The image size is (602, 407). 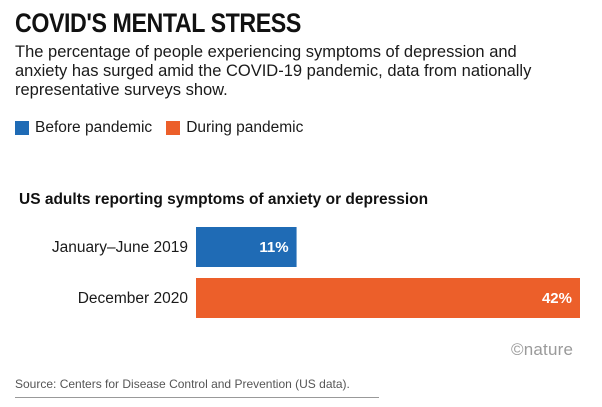 I want to click on legend: Before pandemic During pandemic, so click(x=166, y=128).